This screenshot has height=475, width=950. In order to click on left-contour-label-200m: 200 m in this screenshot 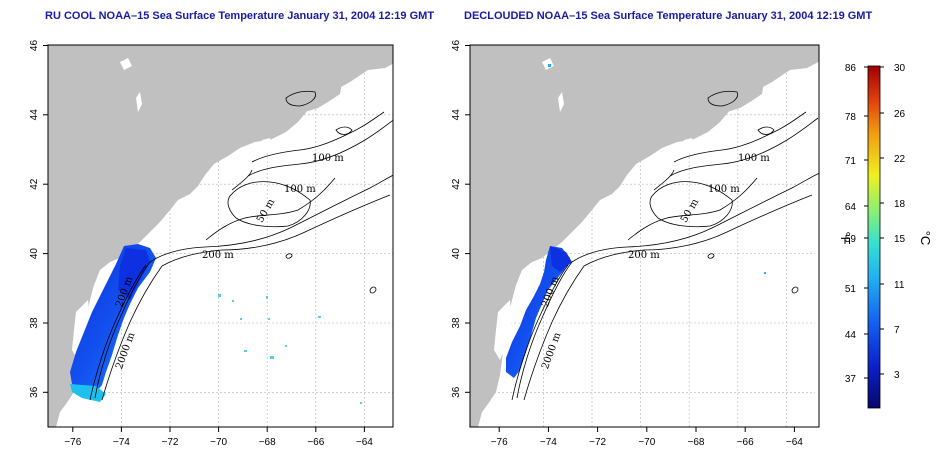, I will do `click(218, 255)`.